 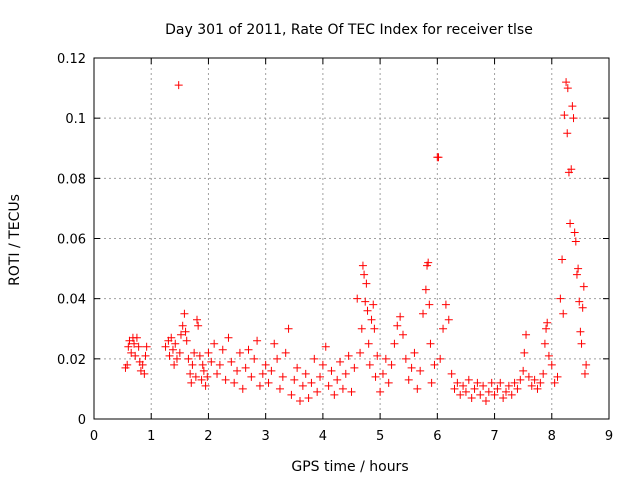 What do you see at coordinates (71, 59) in the screenshot?
I see `y-tick-label: 0.12` at bounding box center [71, 59].